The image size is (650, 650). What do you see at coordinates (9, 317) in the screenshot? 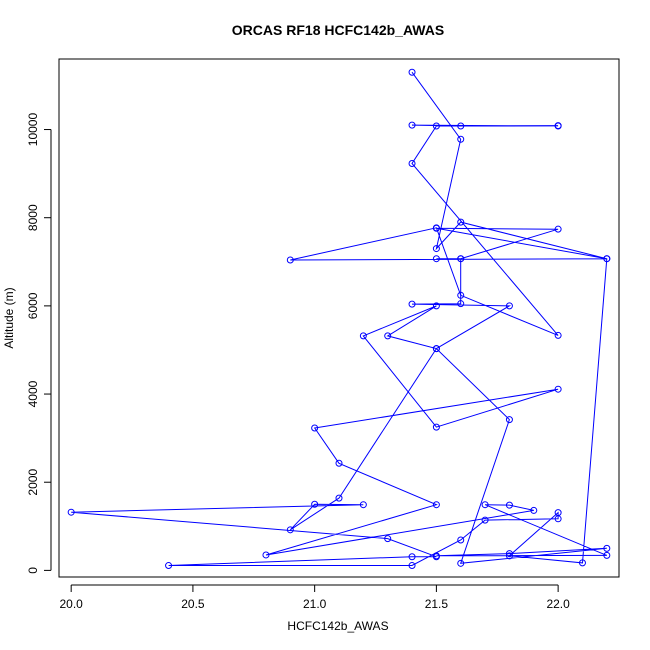
I see `y-axis-label: Altitude (m)` at bounding box center [9, 317].